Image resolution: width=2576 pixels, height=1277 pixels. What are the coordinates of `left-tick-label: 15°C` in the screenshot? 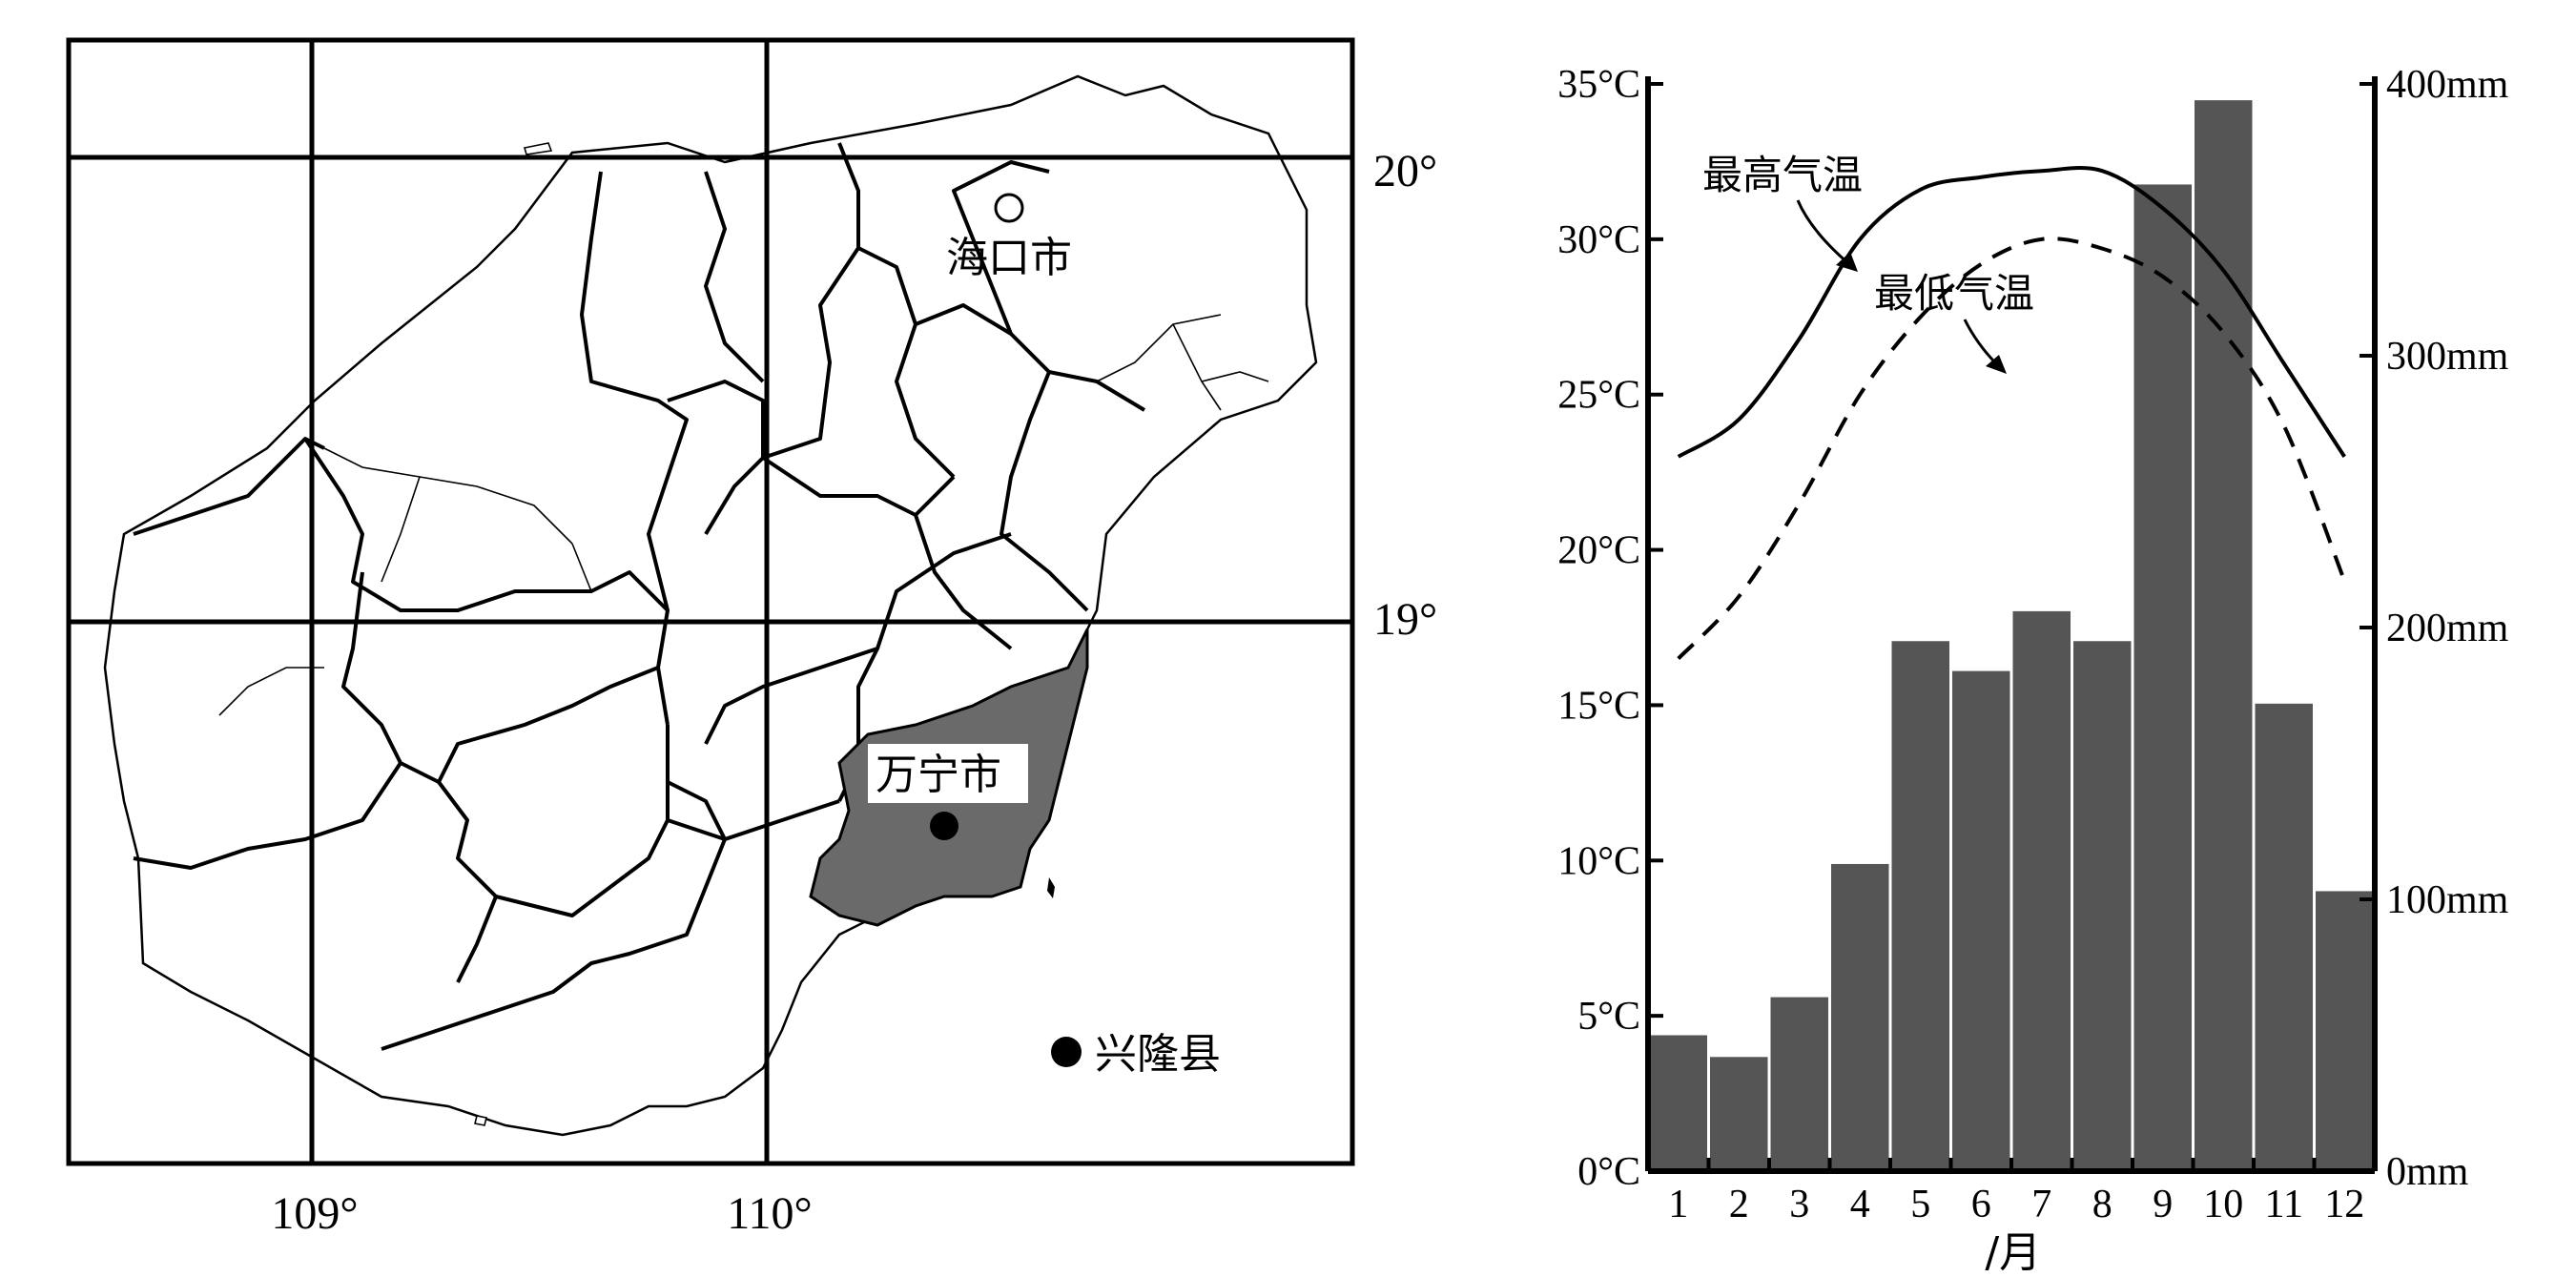 It's located at (1598, 706).